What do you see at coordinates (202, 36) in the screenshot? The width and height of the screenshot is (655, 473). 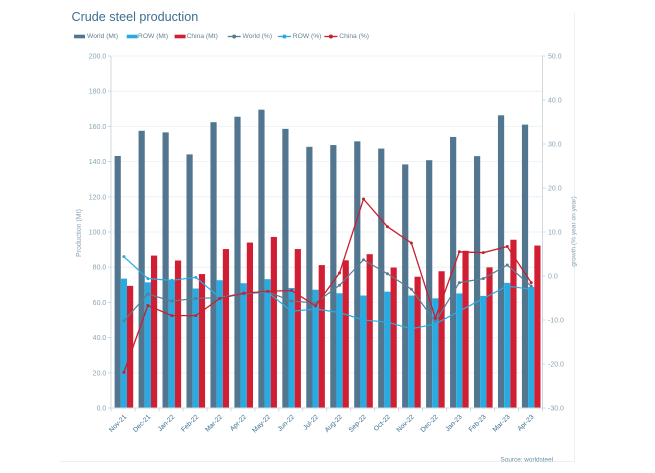 I see `svg-text: China (Mt)` at bounding box center [202, 36].